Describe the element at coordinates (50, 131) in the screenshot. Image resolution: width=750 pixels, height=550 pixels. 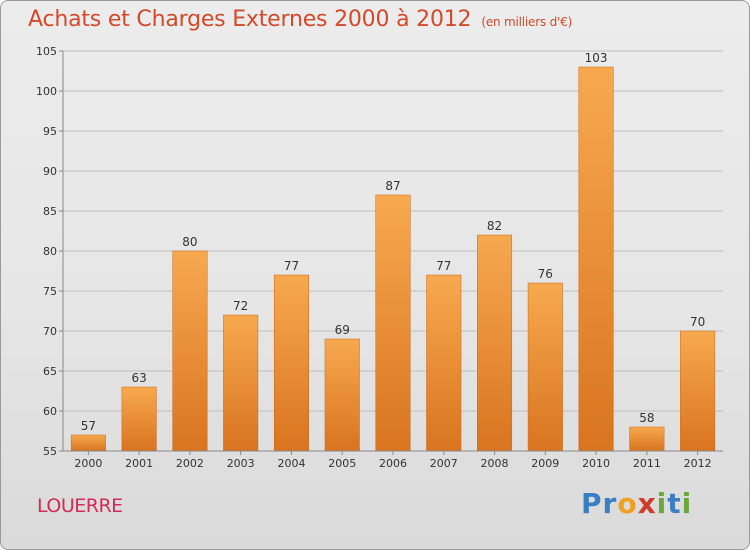
I see `y-tick-label: 95` at that location.